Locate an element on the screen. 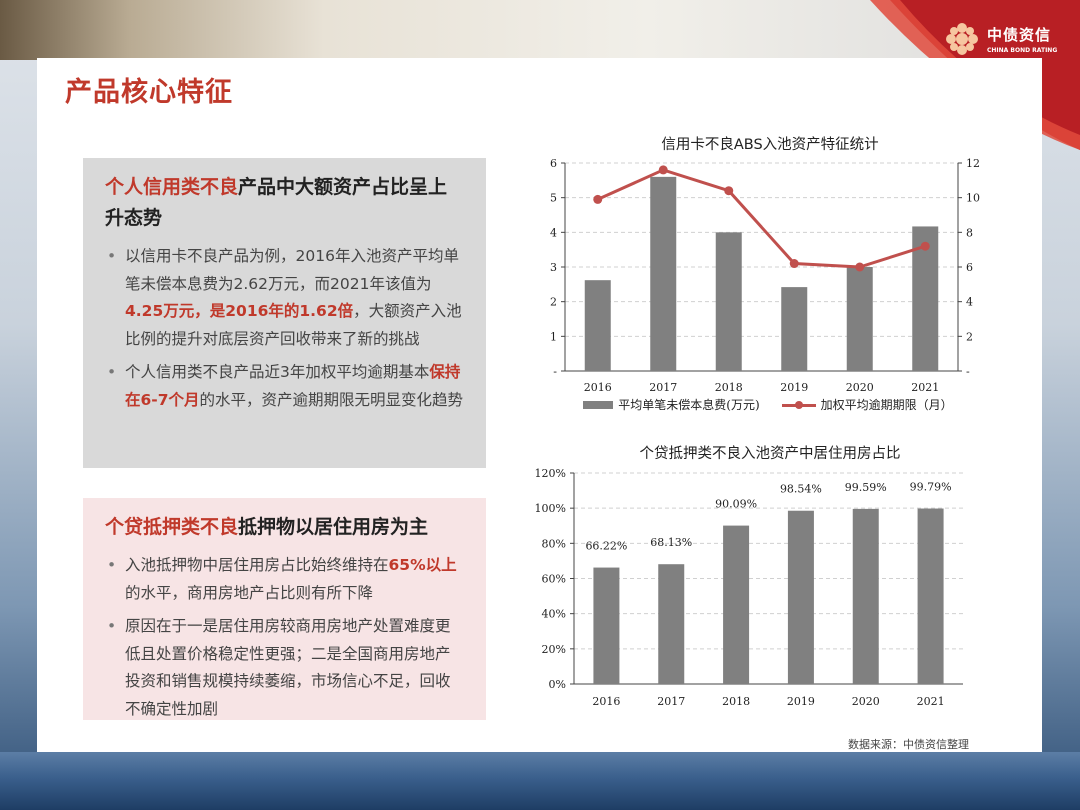 The image size is (1080, 810). chart1-title: 信用卡不良ABS入池资产特征统计 is located at coordinates (770, 145).